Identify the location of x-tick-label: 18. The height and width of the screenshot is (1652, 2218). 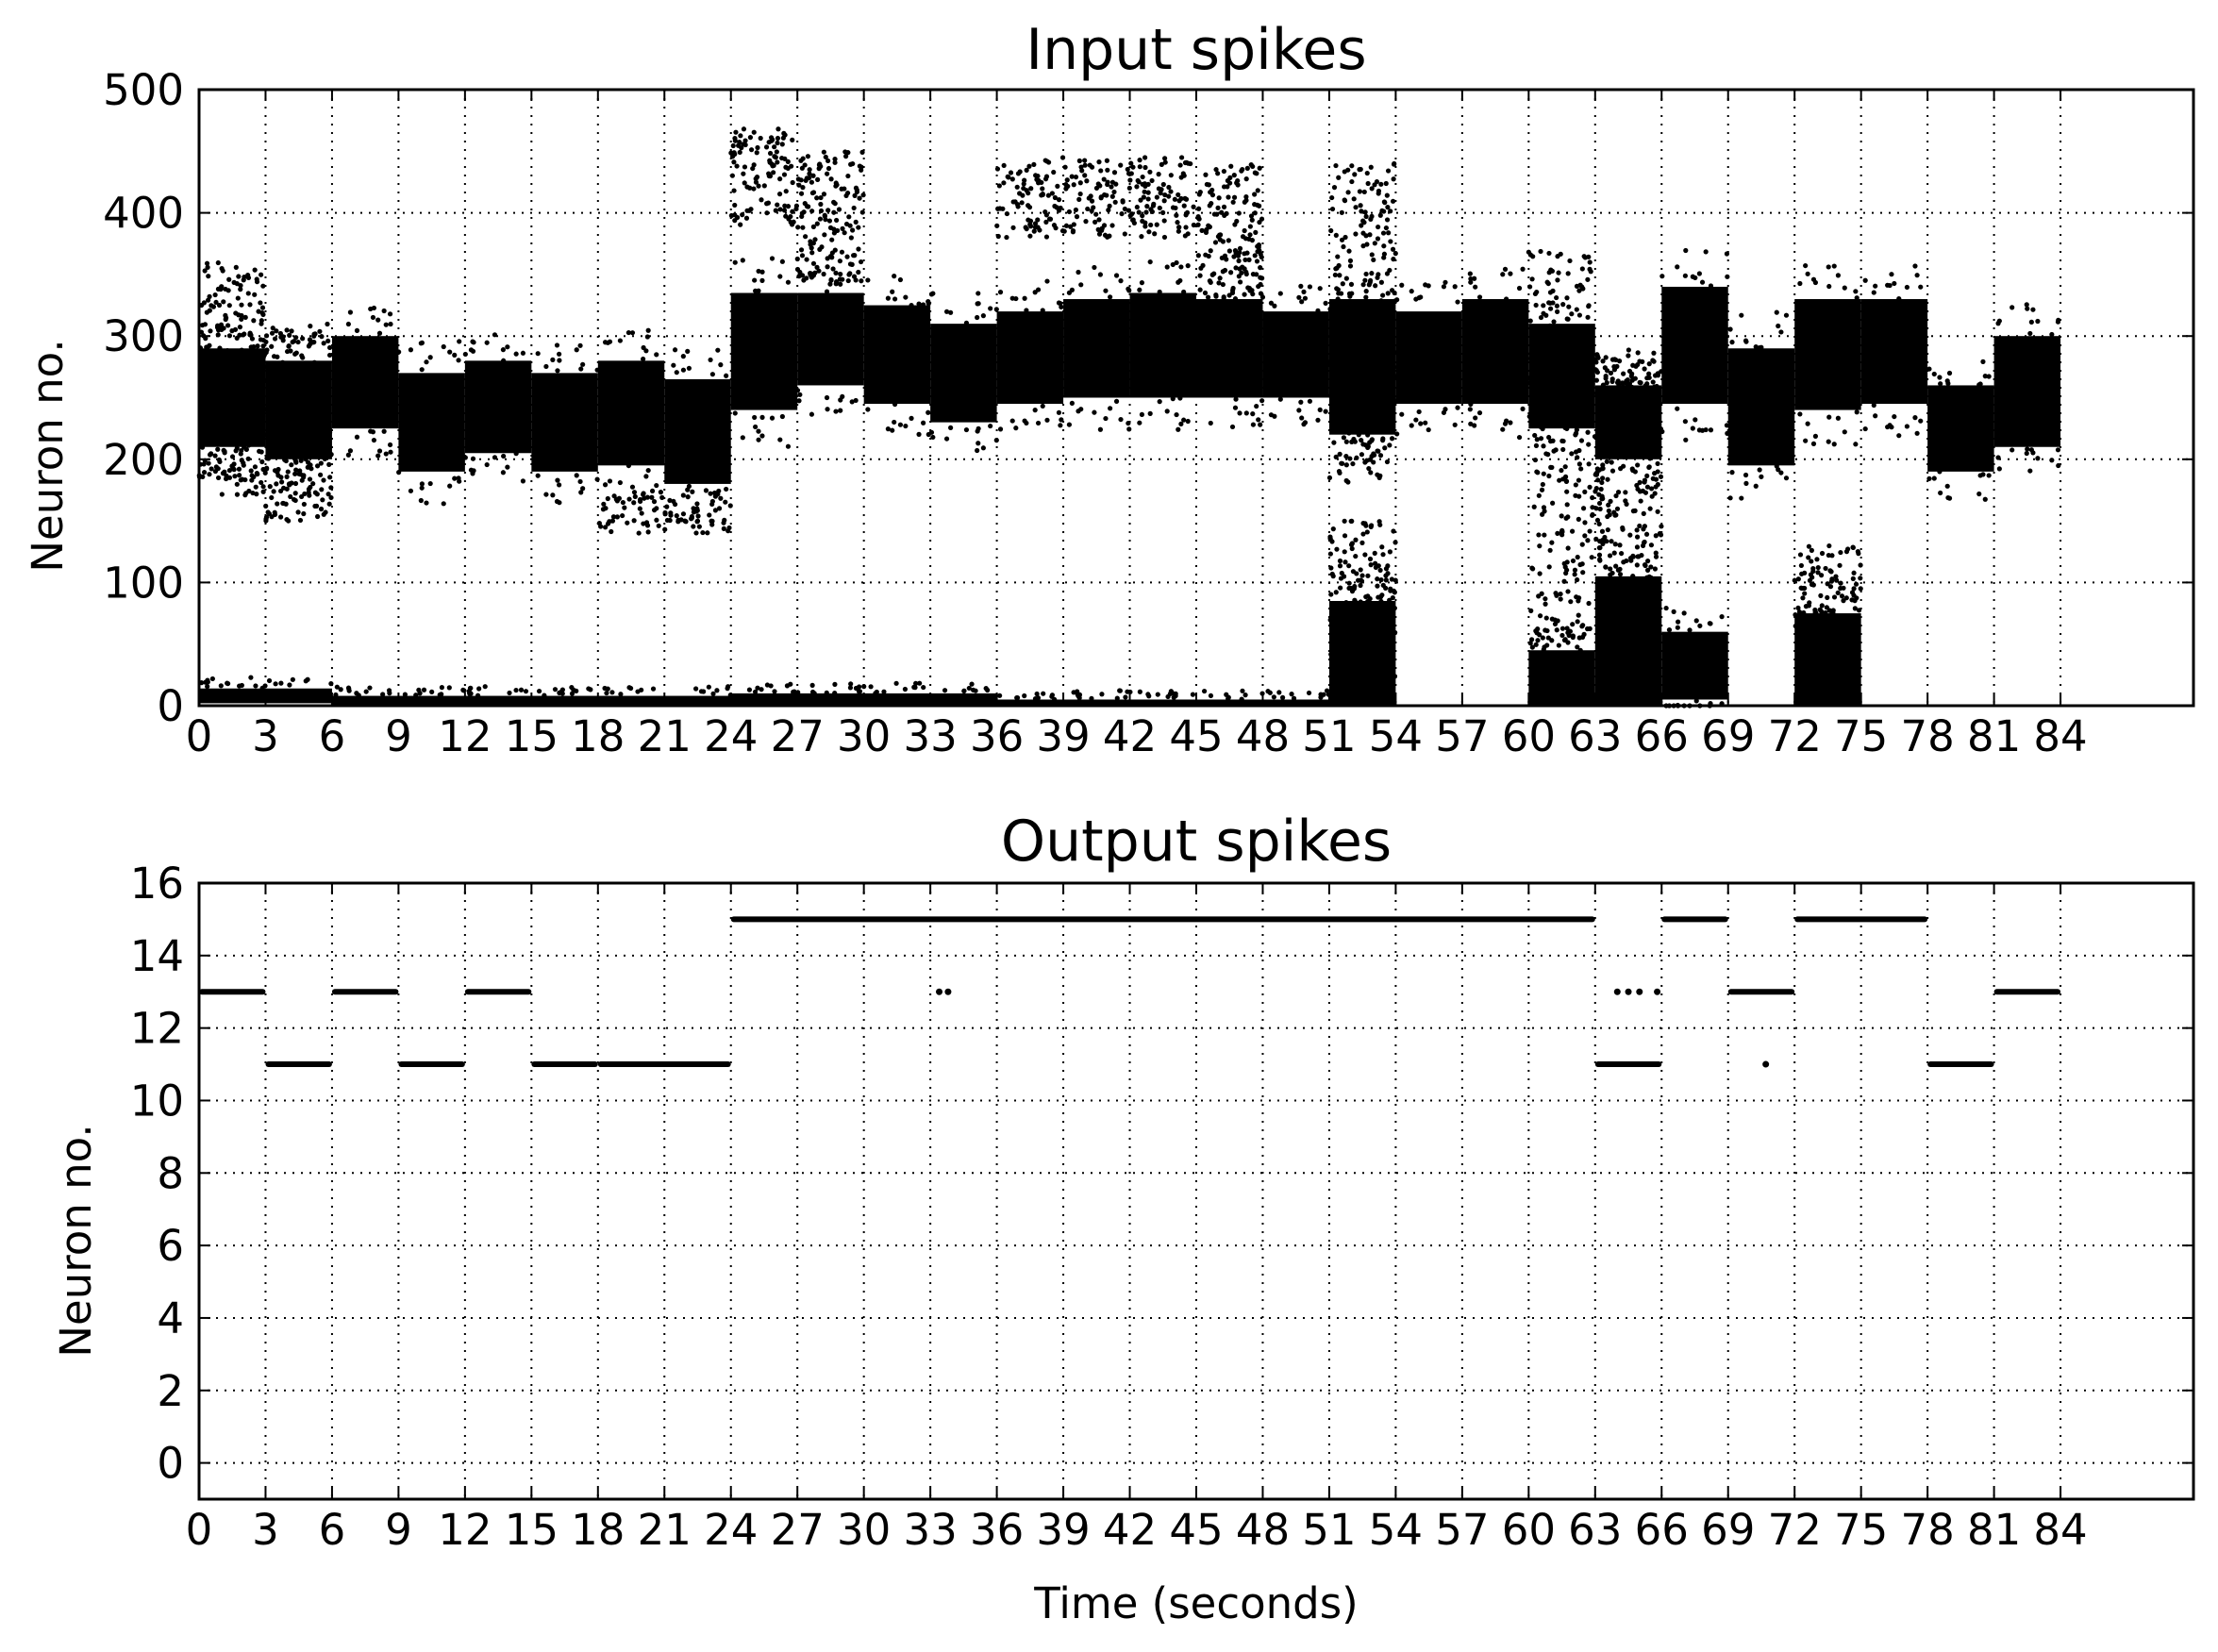
(598, 1530).